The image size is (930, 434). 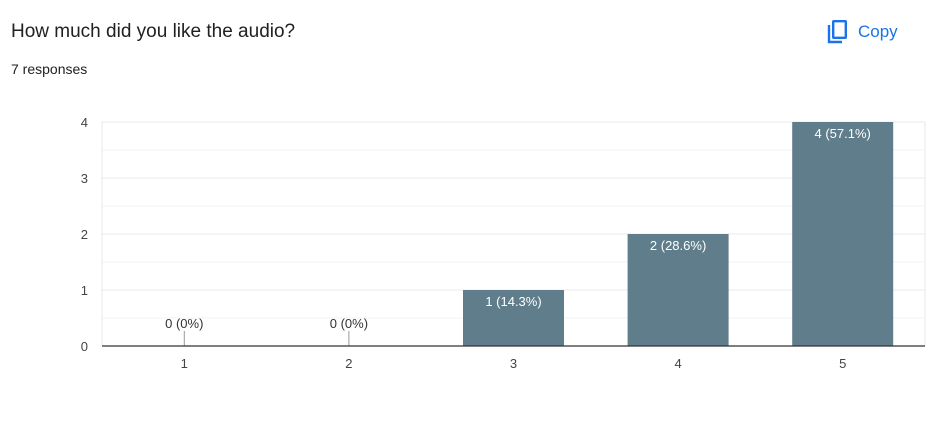 I want to click on x-tick-label: 2, so click(x=348, y=363).